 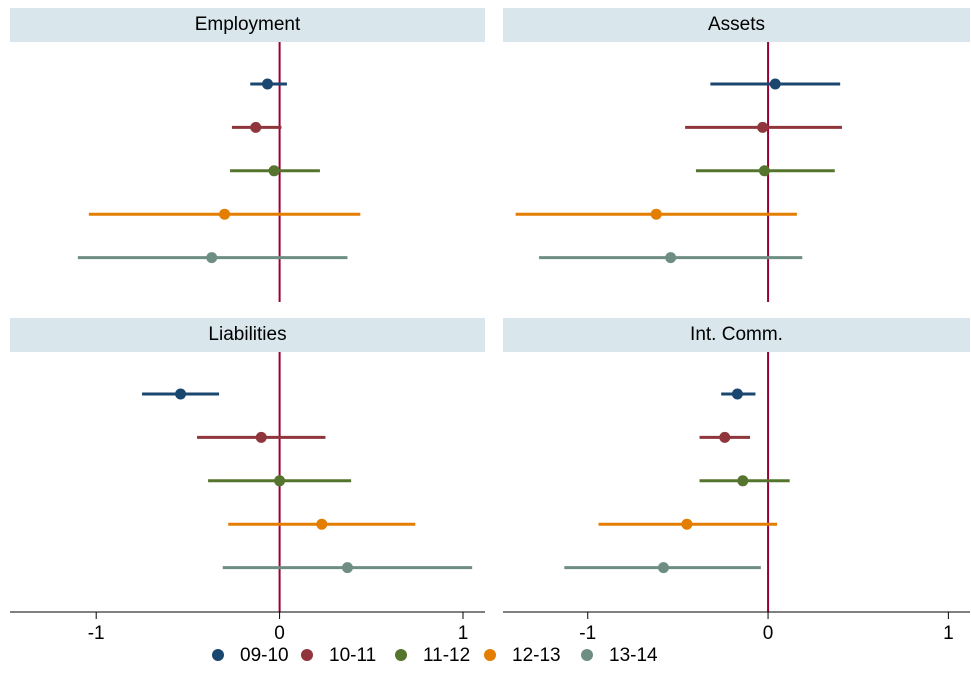 What do you see at coordinates (633, 655) in the screenshot?
I see `legend-label: 13-14` at bounding box center [633, 655].